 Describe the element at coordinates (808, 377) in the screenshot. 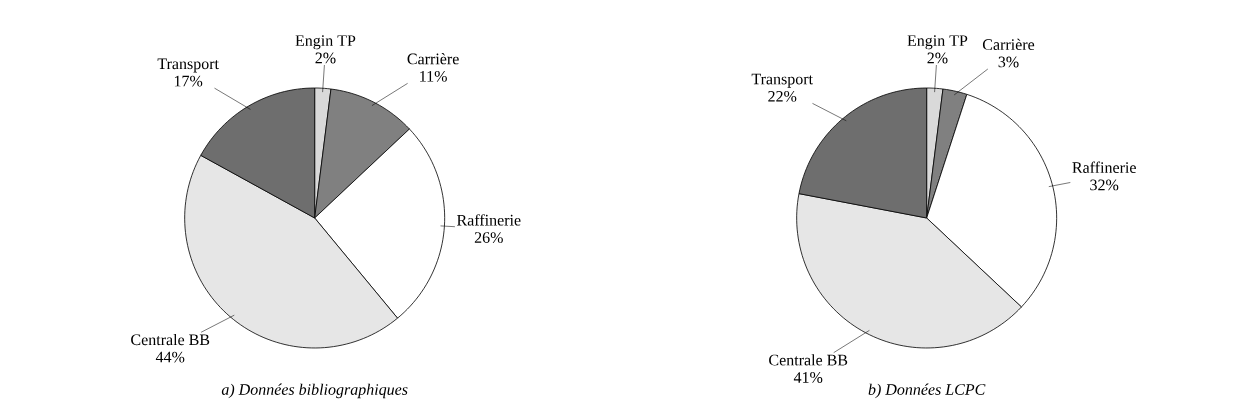

I see `data-label: 41%` at that location.